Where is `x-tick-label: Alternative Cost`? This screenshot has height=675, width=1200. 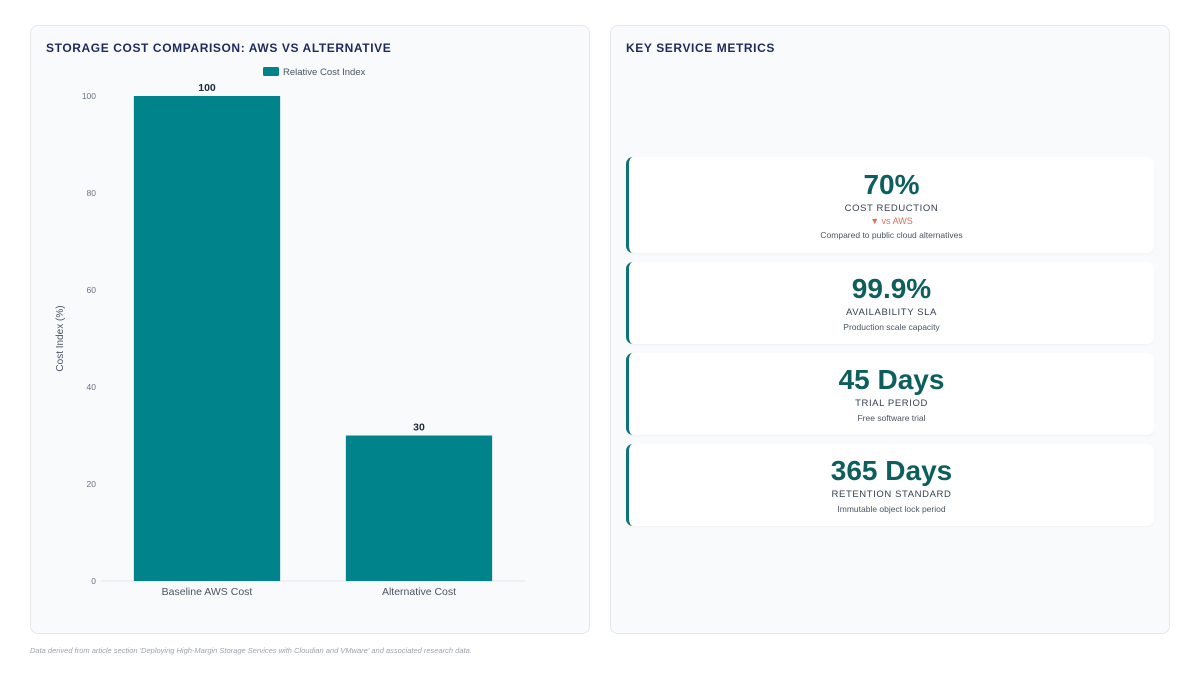 x-tick-label: Alternative Cost is located at coordinates (419, 592).